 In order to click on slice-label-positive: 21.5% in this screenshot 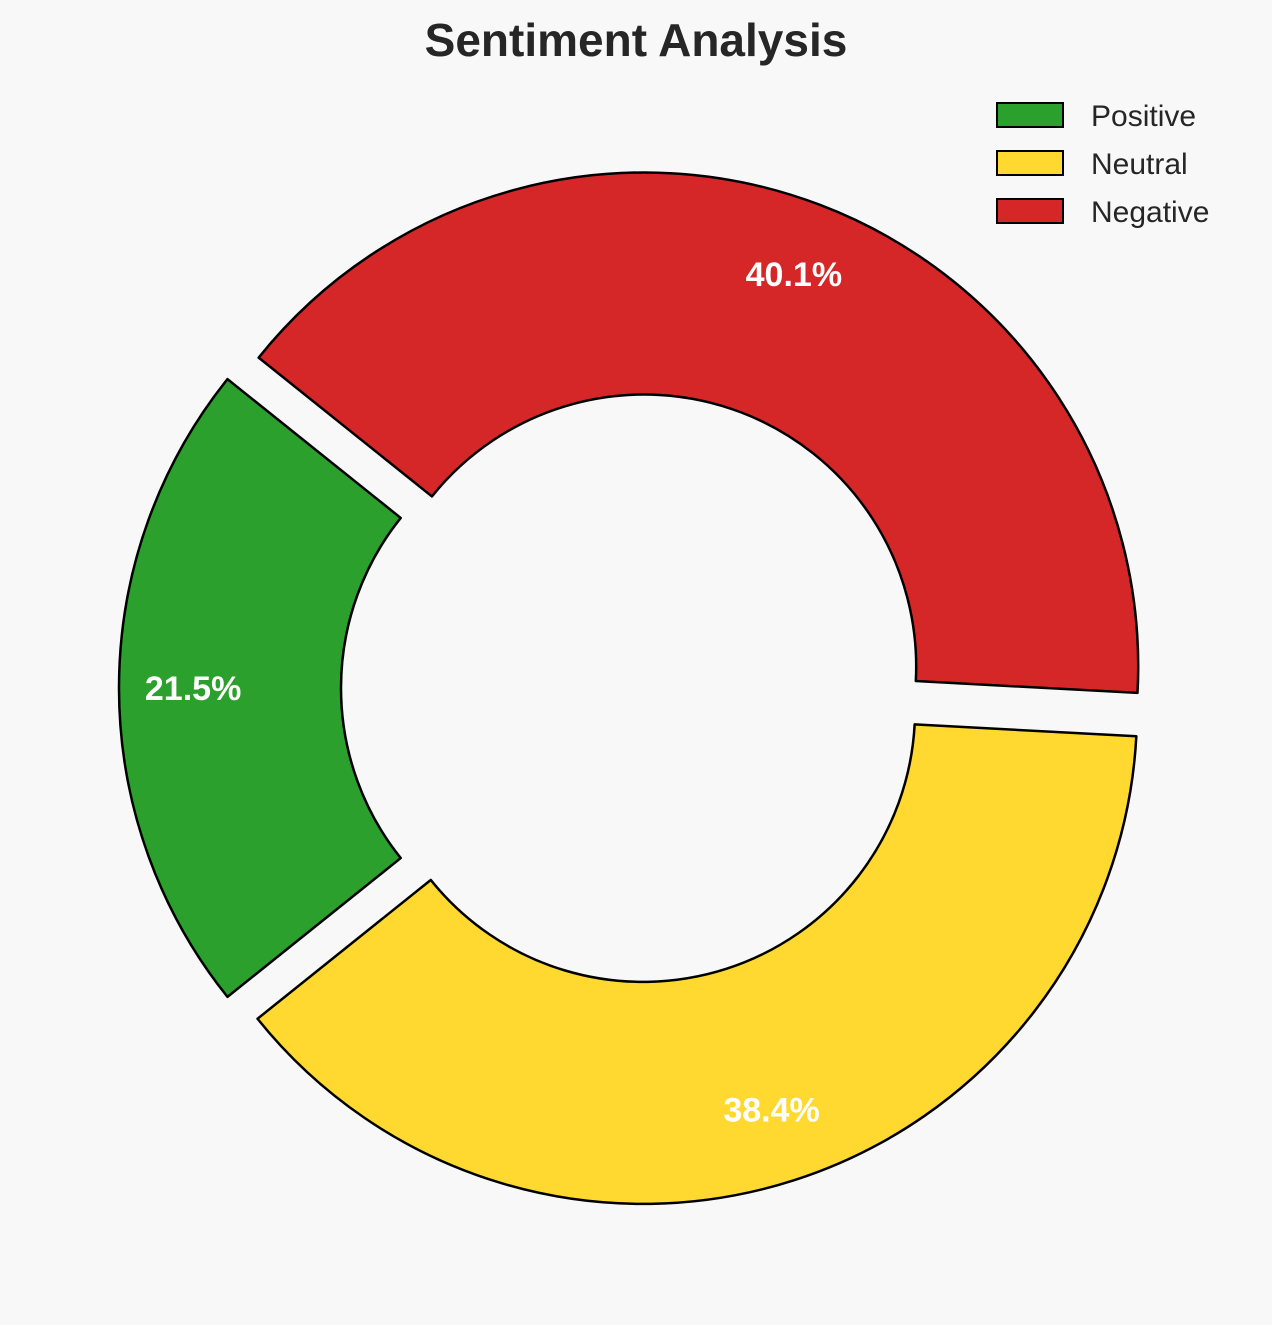, I will do `click(193, 689)`.